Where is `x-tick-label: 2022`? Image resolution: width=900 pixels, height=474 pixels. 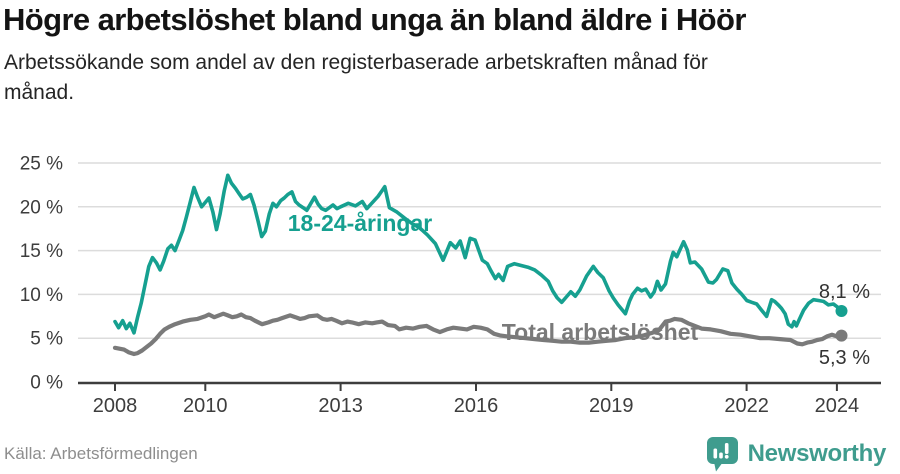
x-tick-label: 2022 is located at coordinates (746, 406).